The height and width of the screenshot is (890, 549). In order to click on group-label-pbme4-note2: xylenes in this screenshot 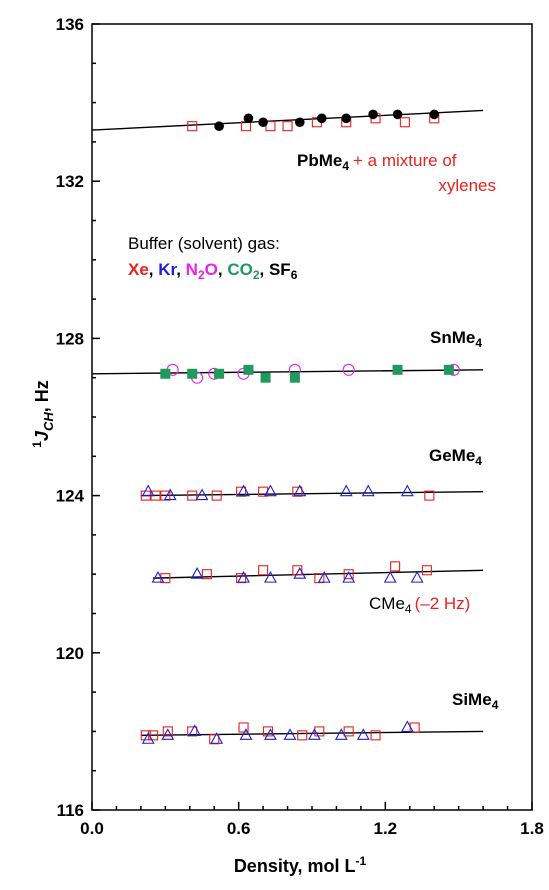, I will do `click(467, 185)`.